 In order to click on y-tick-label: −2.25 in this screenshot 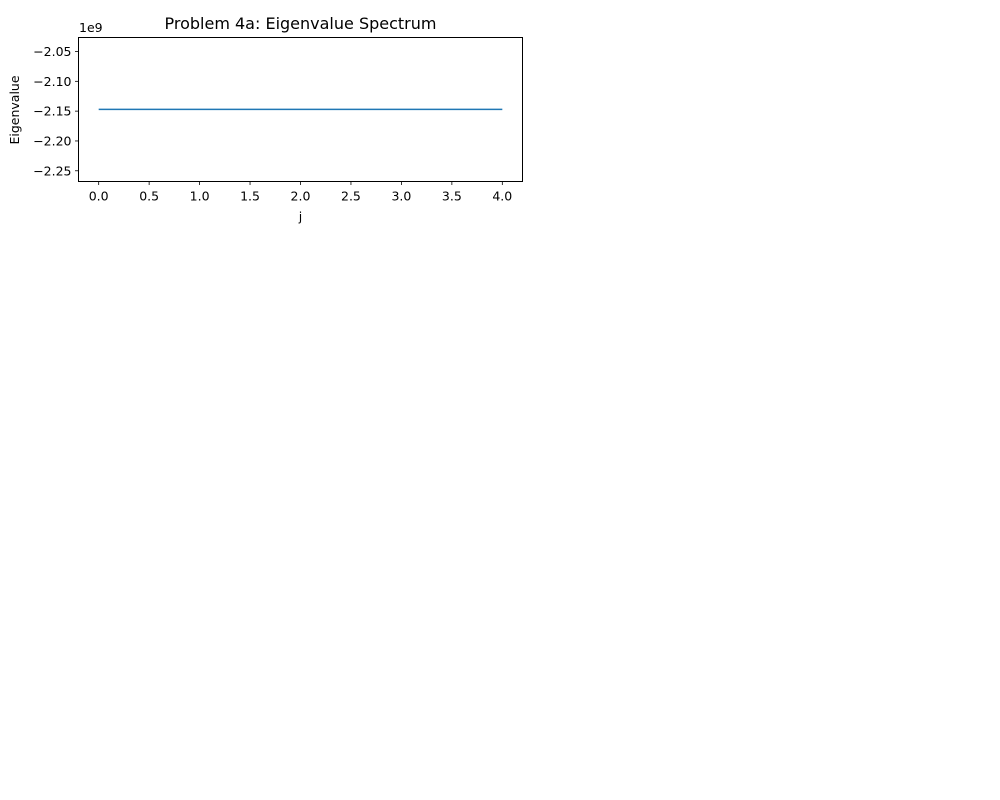, I will do `click(52, 170)`.